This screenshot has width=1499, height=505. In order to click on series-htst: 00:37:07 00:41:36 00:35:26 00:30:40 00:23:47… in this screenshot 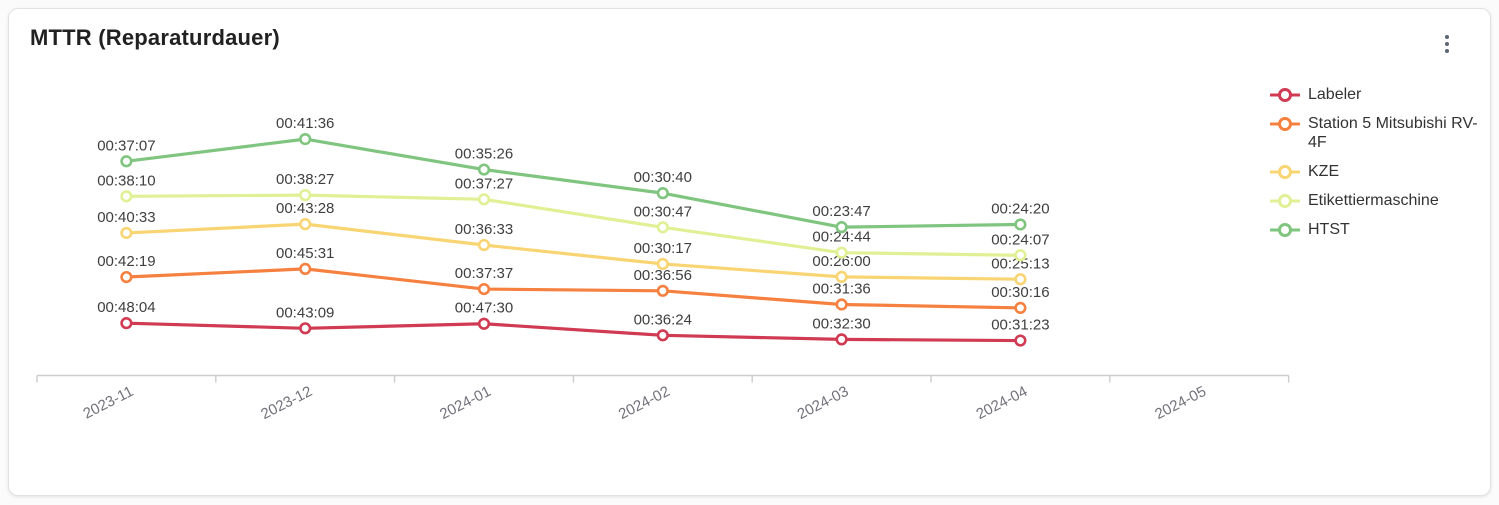, I will do `click(573, 174)`.